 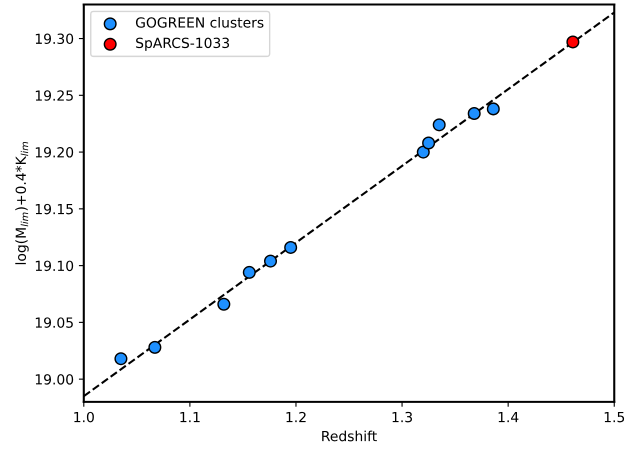 I want to click on legend-label: GOGREEN clusters, so click(x=200, y=22).